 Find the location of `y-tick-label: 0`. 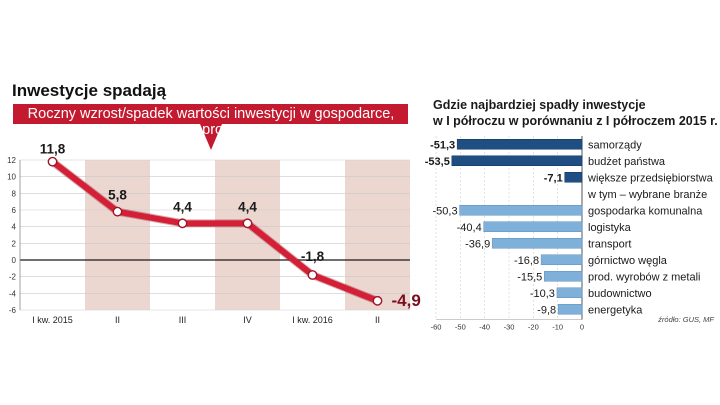

y-tick-label: 0 is located at coordinates (14, 260).